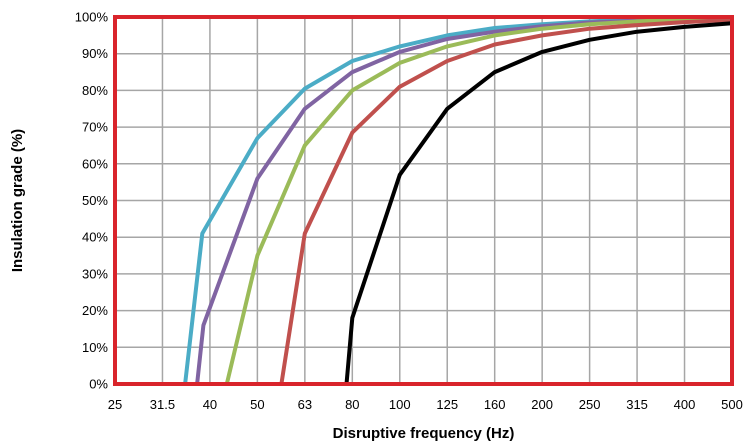  Describe the element at coordinates (98, 384) in the screenshot. I see `y-tick-label: 0%` at that location.